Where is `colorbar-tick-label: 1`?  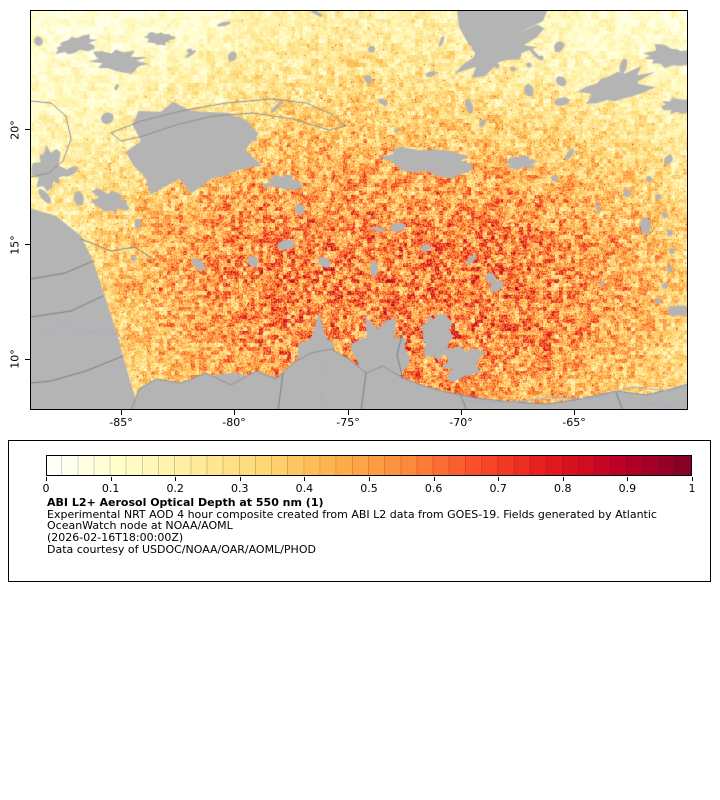
colorbar-tick-label: 1 is located at coordinates (692, 488).